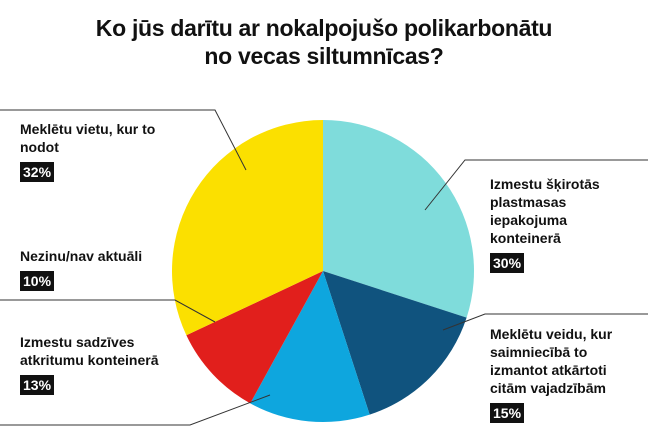 The height and width of the screenshot is (444, 648). What do you see at coordinates (507, 413) in the screenshot?
I see `value-label: 15%` at bounding box center [507, 413].